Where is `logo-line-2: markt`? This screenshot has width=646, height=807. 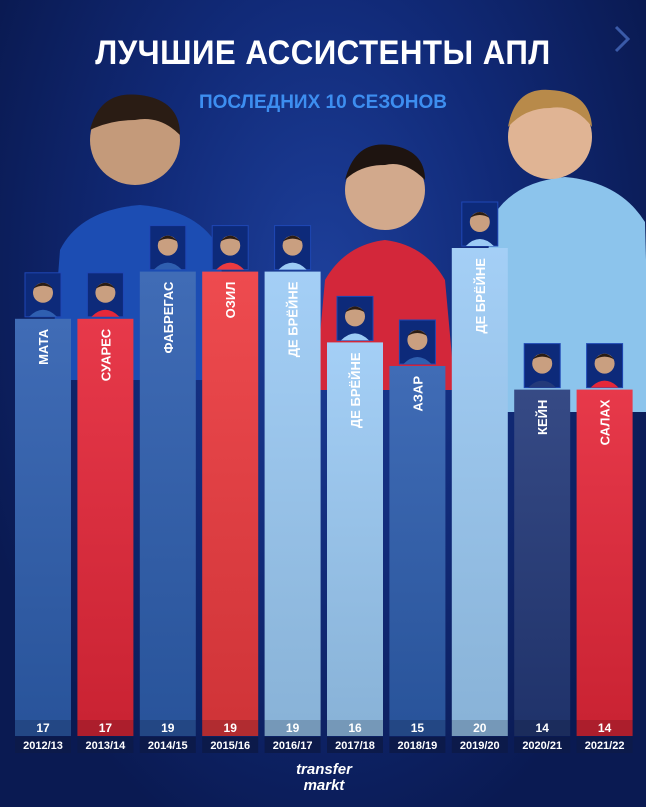
logo-line-2: markt is located at coordinates (324, 785).